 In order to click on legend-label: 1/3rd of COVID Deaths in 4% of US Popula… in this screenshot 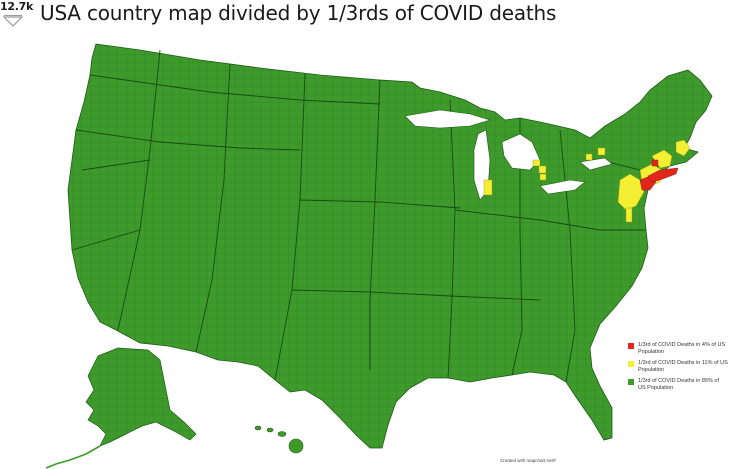, I will do `click(682, 348)`.